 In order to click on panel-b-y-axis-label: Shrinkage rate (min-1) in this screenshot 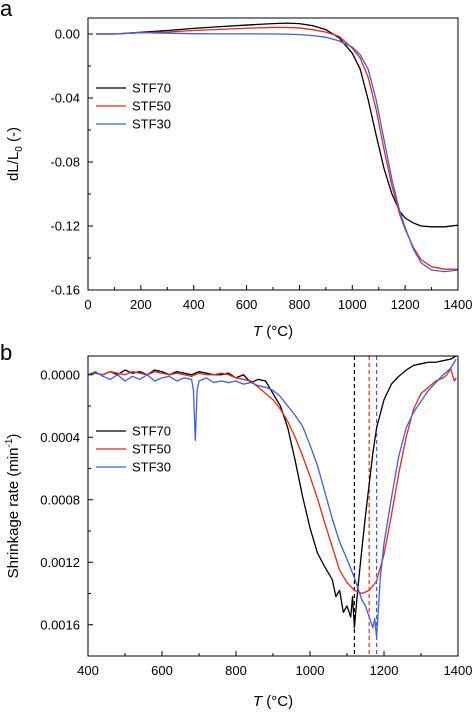, I will do `click(13, 506)`.